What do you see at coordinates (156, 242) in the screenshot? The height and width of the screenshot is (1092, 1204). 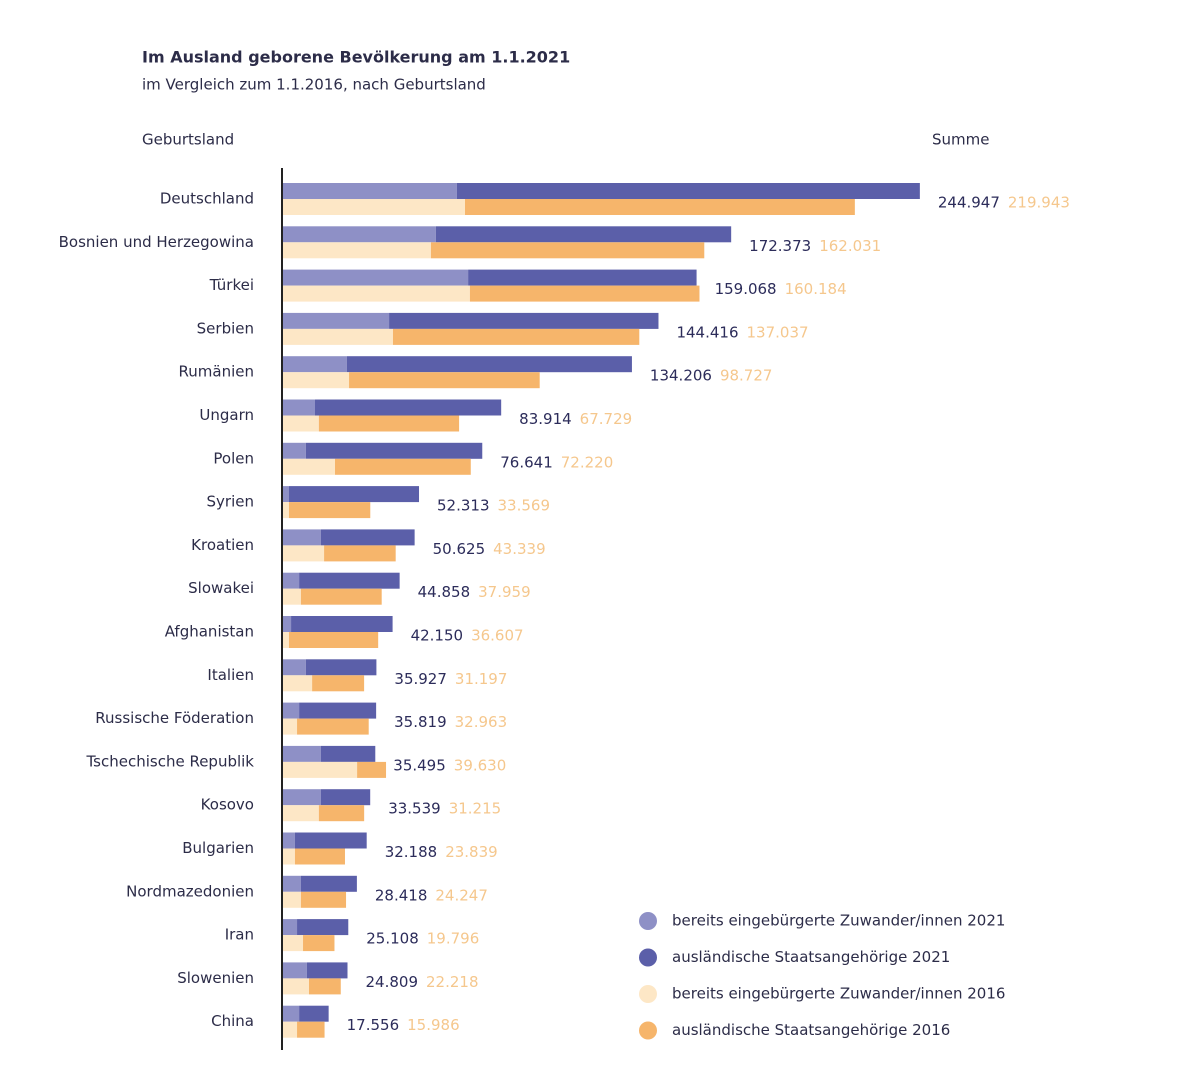 I see `category-label: Bosnien und Herzegowina` at bounding box center [156, 242].